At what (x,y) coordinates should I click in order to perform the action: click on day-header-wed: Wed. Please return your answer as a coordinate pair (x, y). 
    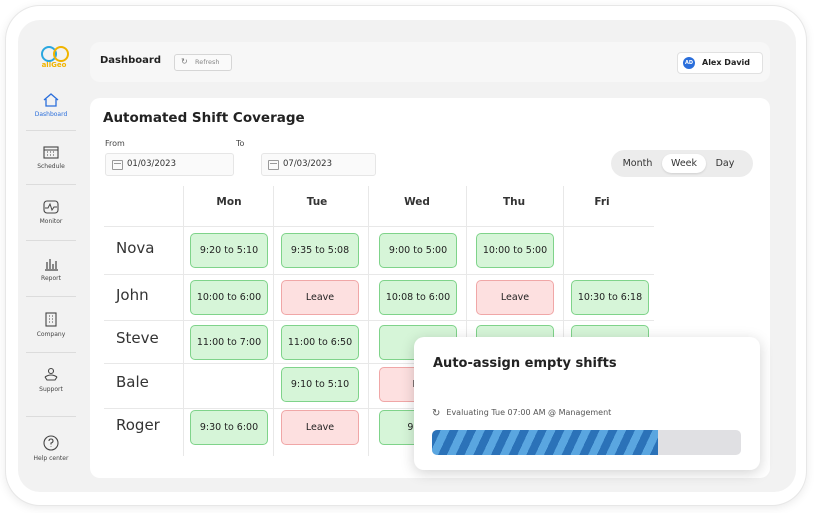
    Looking at the image, I should click on (417, 202).